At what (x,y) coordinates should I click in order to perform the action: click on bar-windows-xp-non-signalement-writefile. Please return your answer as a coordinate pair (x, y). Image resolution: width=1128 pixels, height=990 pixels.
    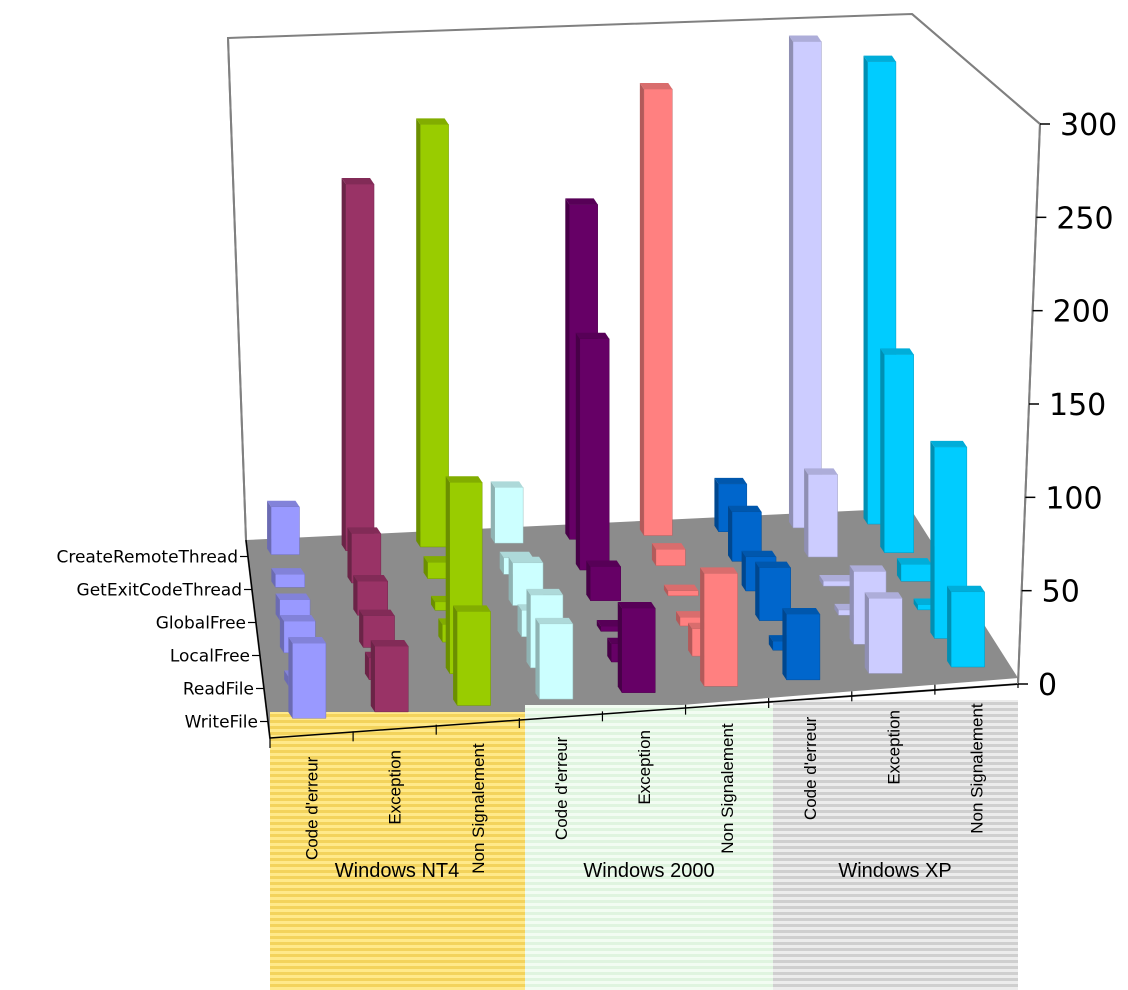
    Looking at the image, I should click on (966, 626).